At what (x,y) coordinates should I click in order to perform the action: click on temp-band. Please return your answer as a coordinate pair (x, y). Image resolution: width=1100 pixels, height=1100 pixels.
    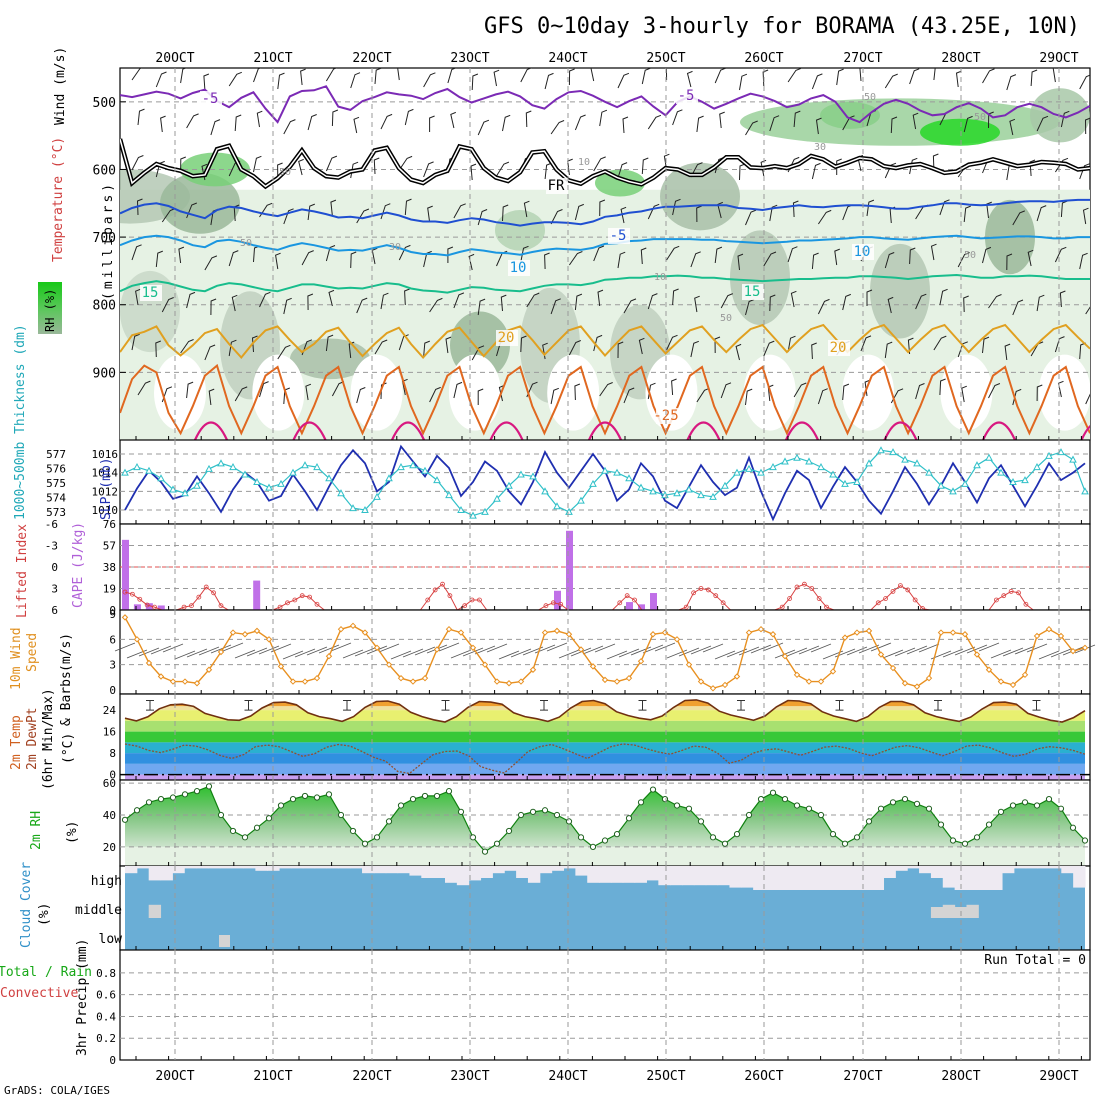
    Looking at the image, I should click on (605, 715).